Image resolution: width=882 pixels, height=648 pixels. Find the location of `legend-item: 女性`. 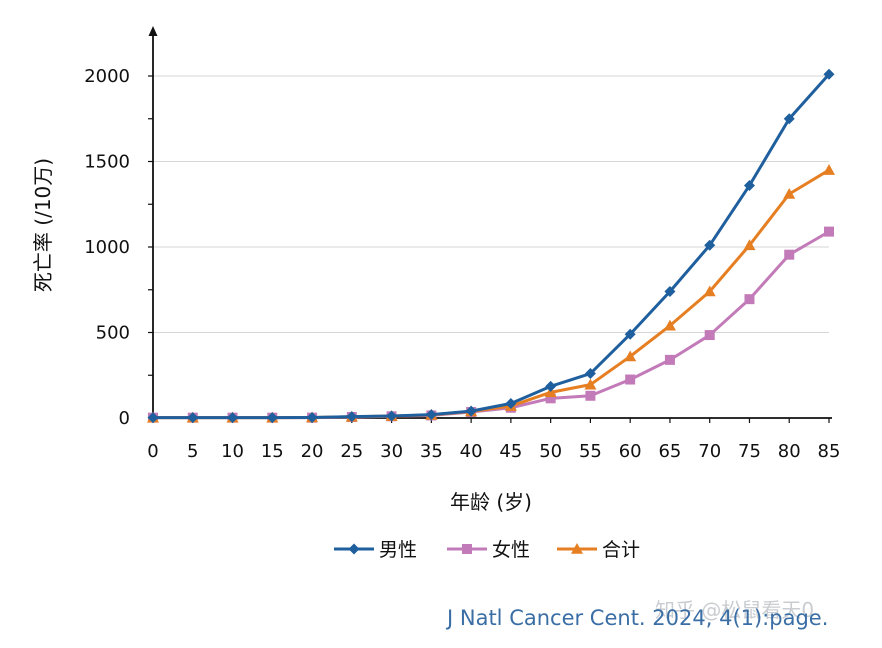

legend-item: 女性 is located at coordinates (488, 550).